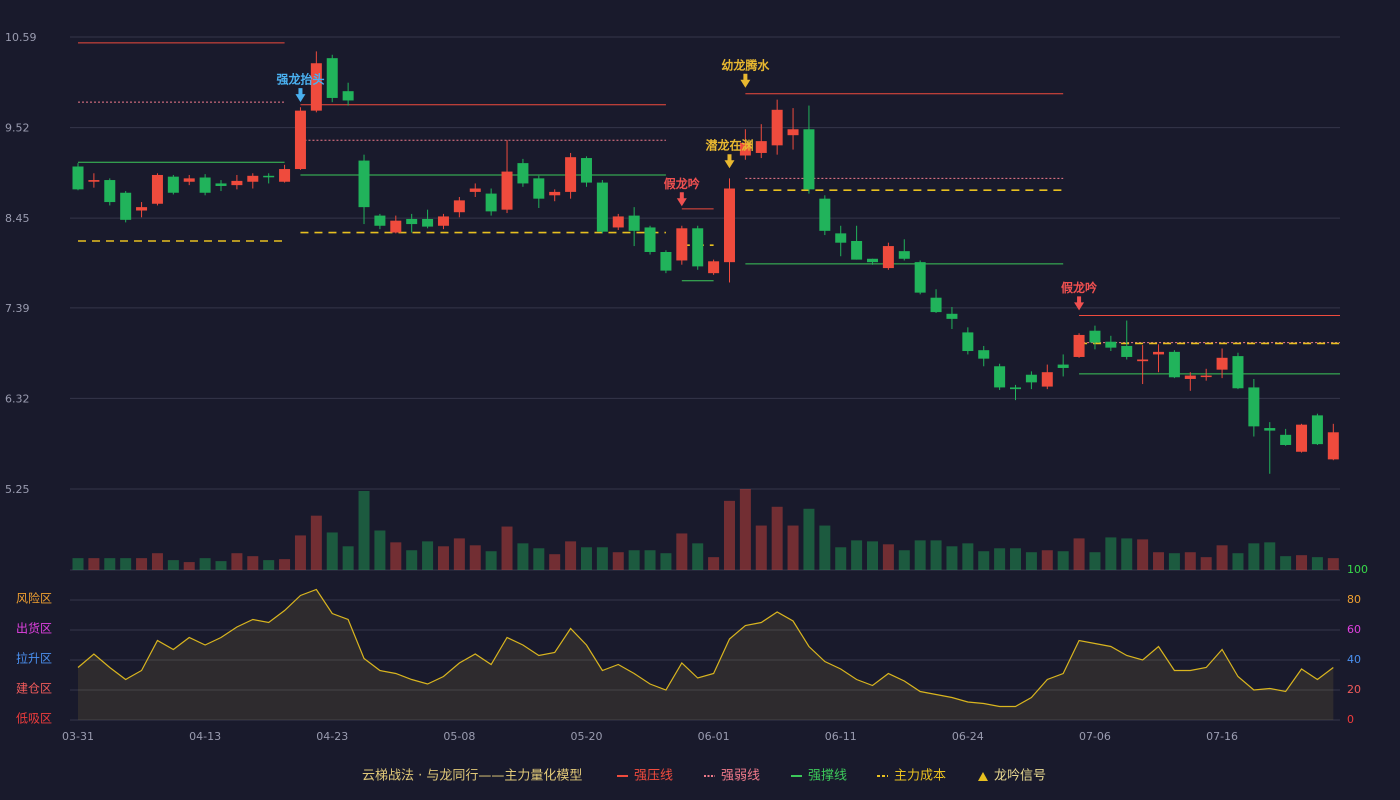 This screenshot has width=1400, height=800. I want to click on signal-arrow, so click(681, 199).